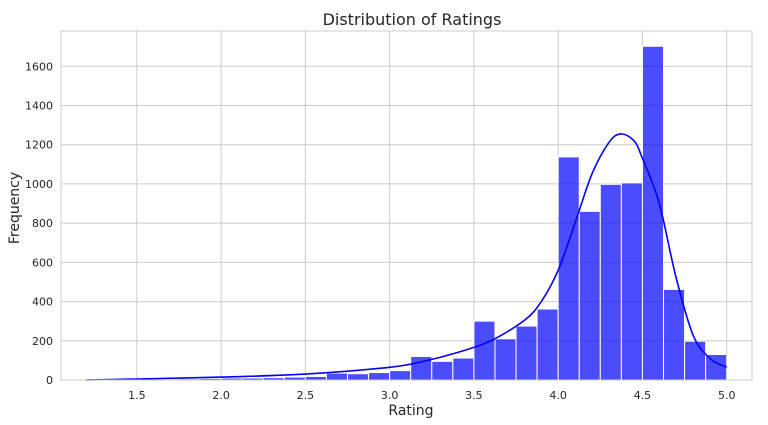  I want to click on y-tick-label: 200, so click(42, 341).